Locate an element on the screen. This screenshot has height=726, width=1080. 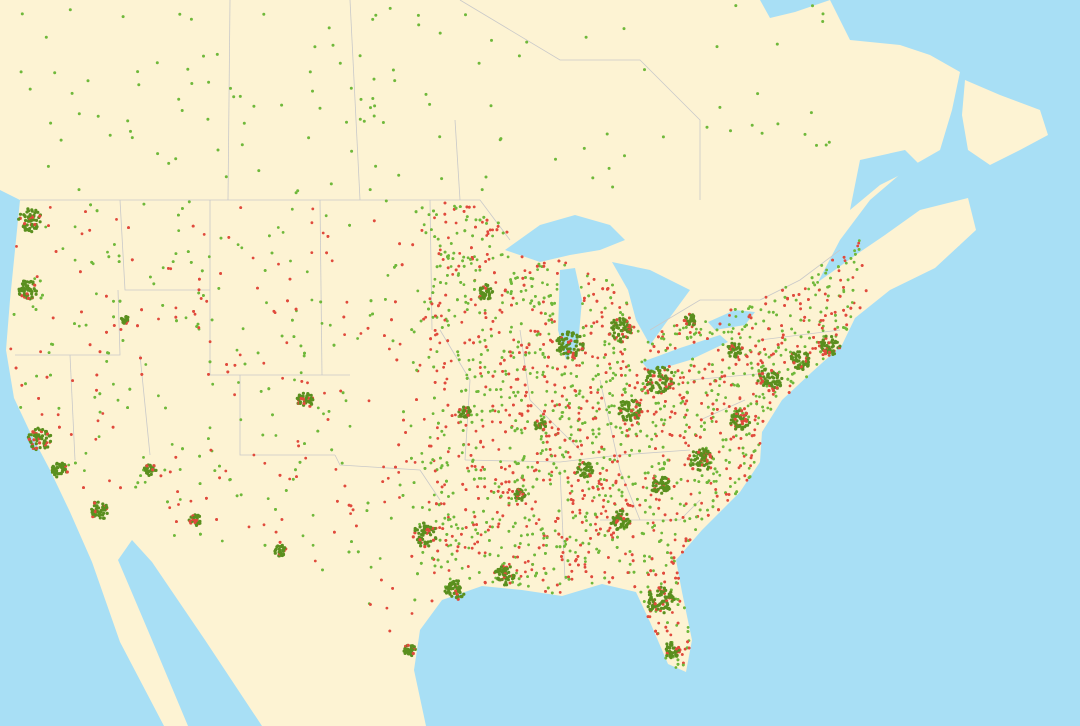
boundary-line is located at coordinates (550, 390).